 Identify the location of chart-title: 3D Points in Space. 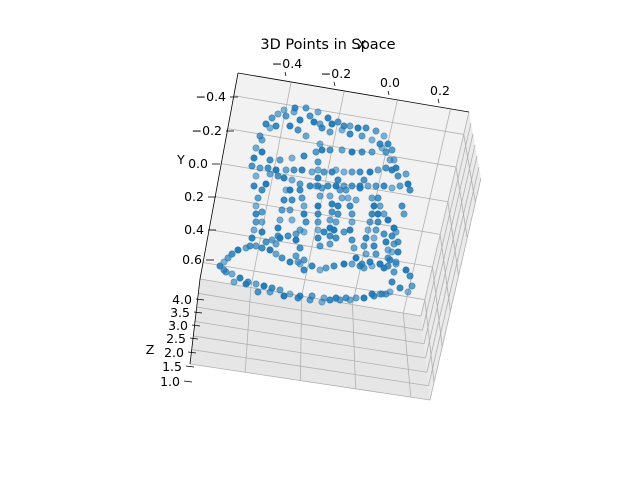
(327, 45).